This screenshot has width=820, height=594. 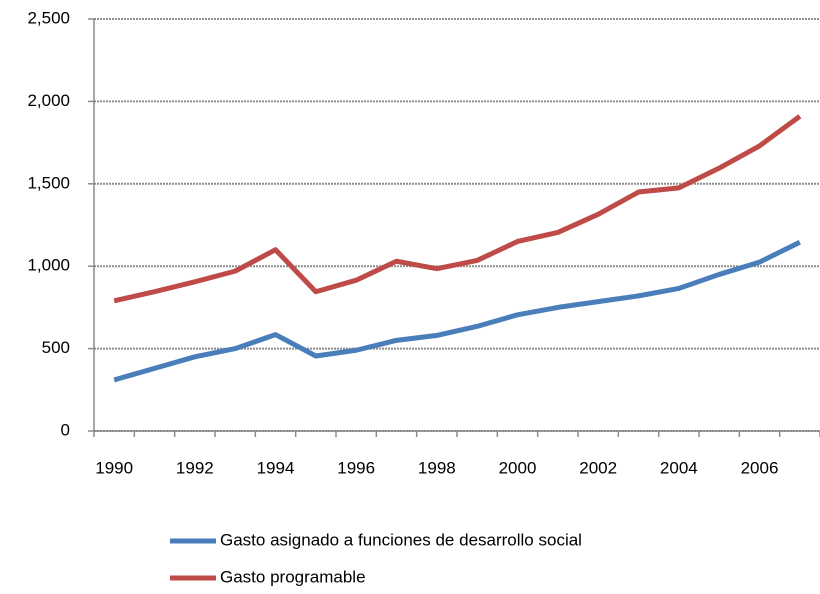 What do you see at coordinates (356, 467) in the screenshot?
I see `x-tick-label: 1996` at bounding box center [356, 467].